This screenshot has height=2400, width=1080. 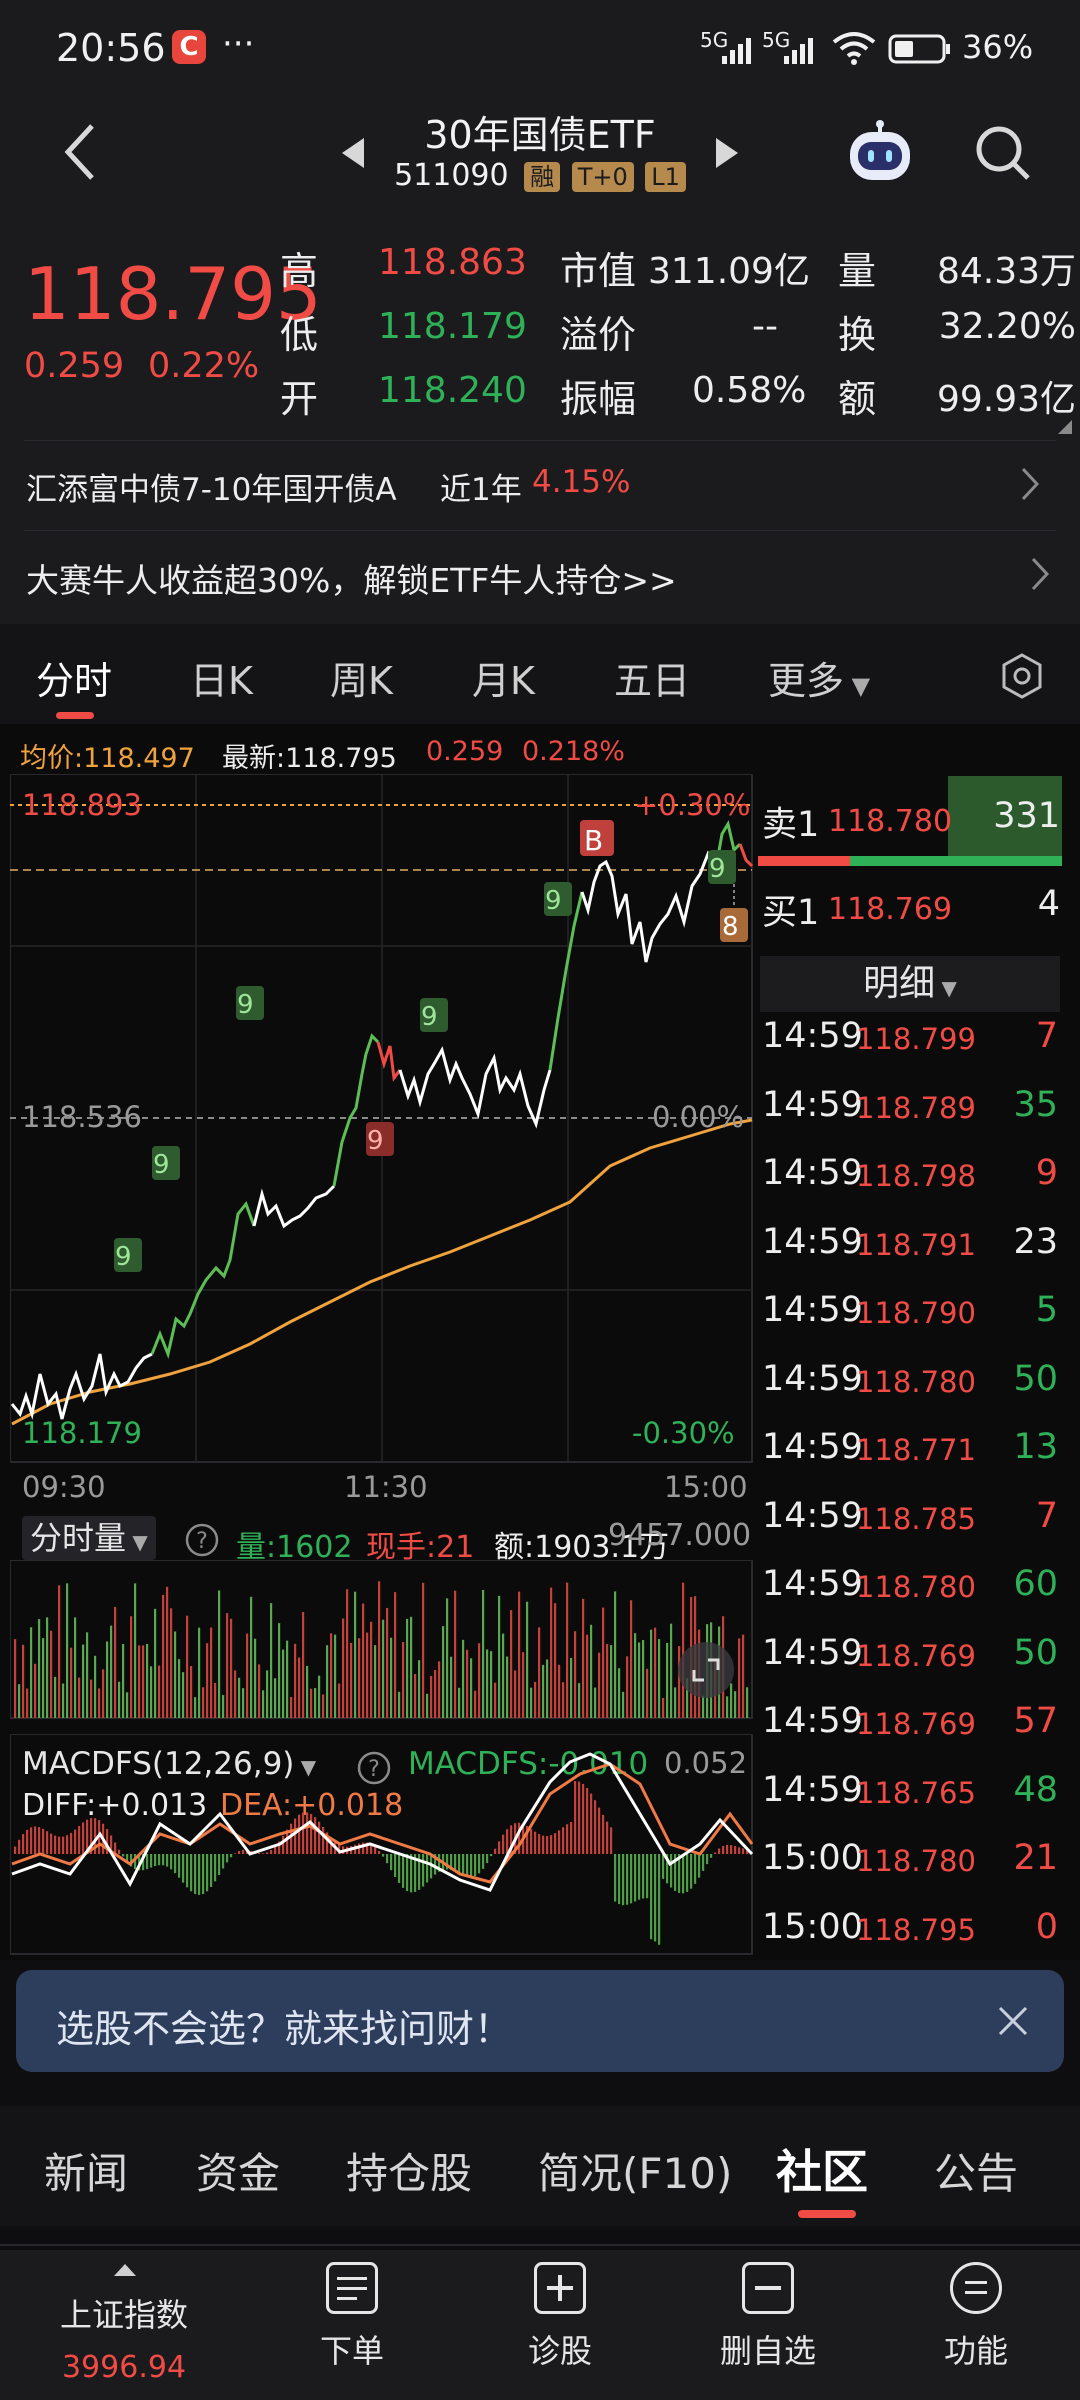 I want to click on tab-f10-profile: 简况(F10), so click(x=635, y=2173).